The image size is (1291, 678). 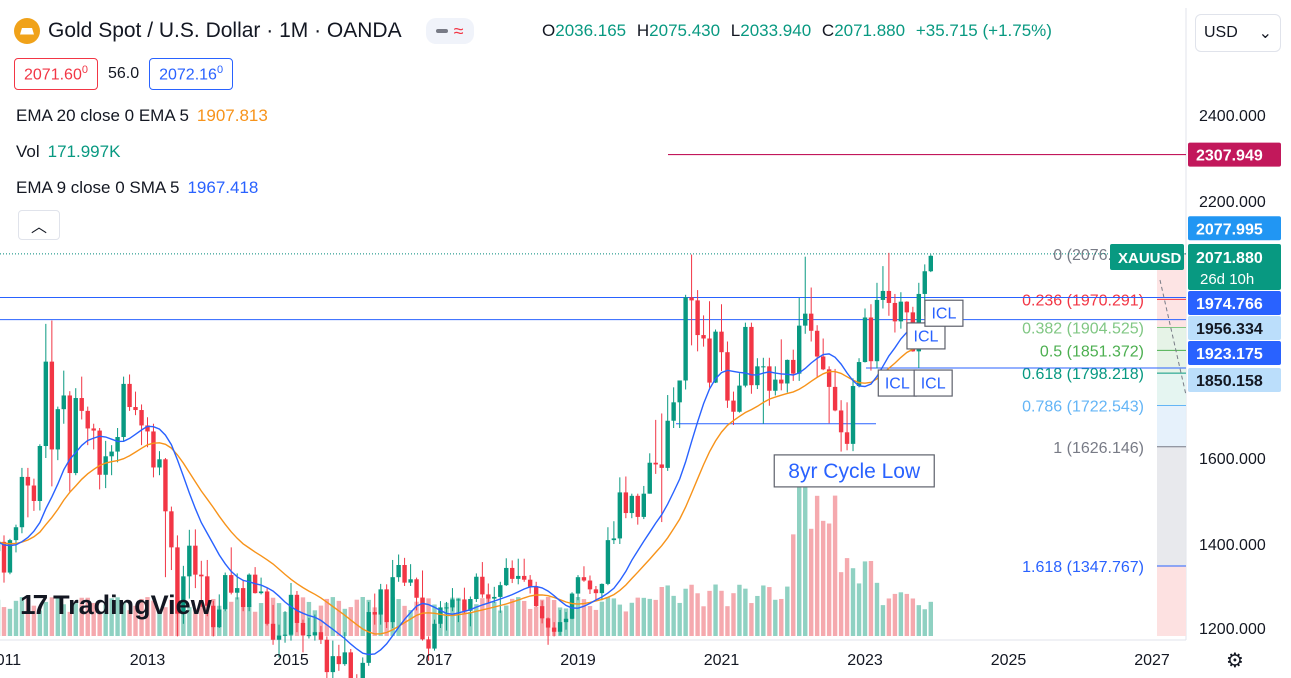 I want to click on indicator-volume: Vol 171.997K, so click(x=68, y=151).